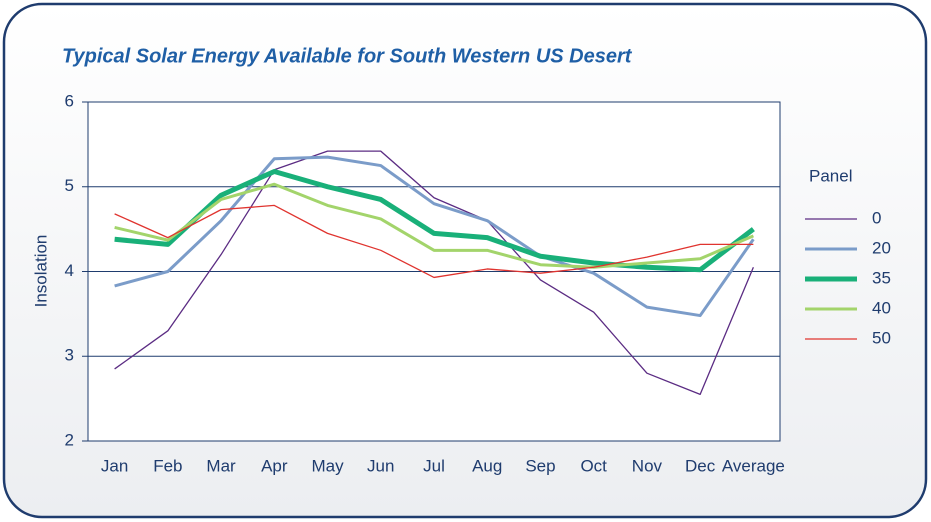  I want to click on y-tick-label: 6, so click(69, 100).